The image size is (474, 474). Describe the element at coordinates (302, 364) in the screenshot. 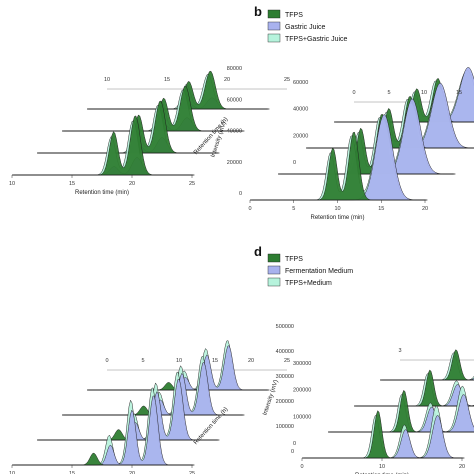

I see `z-tick-label-0: 300000` at that location.